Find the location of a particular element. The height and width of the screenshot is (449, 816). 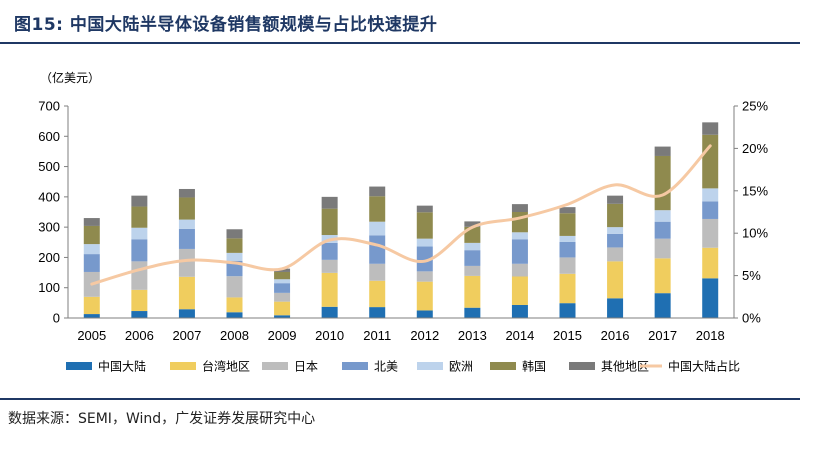

y-tick-label: 0 is located at coordinates (56, 318).